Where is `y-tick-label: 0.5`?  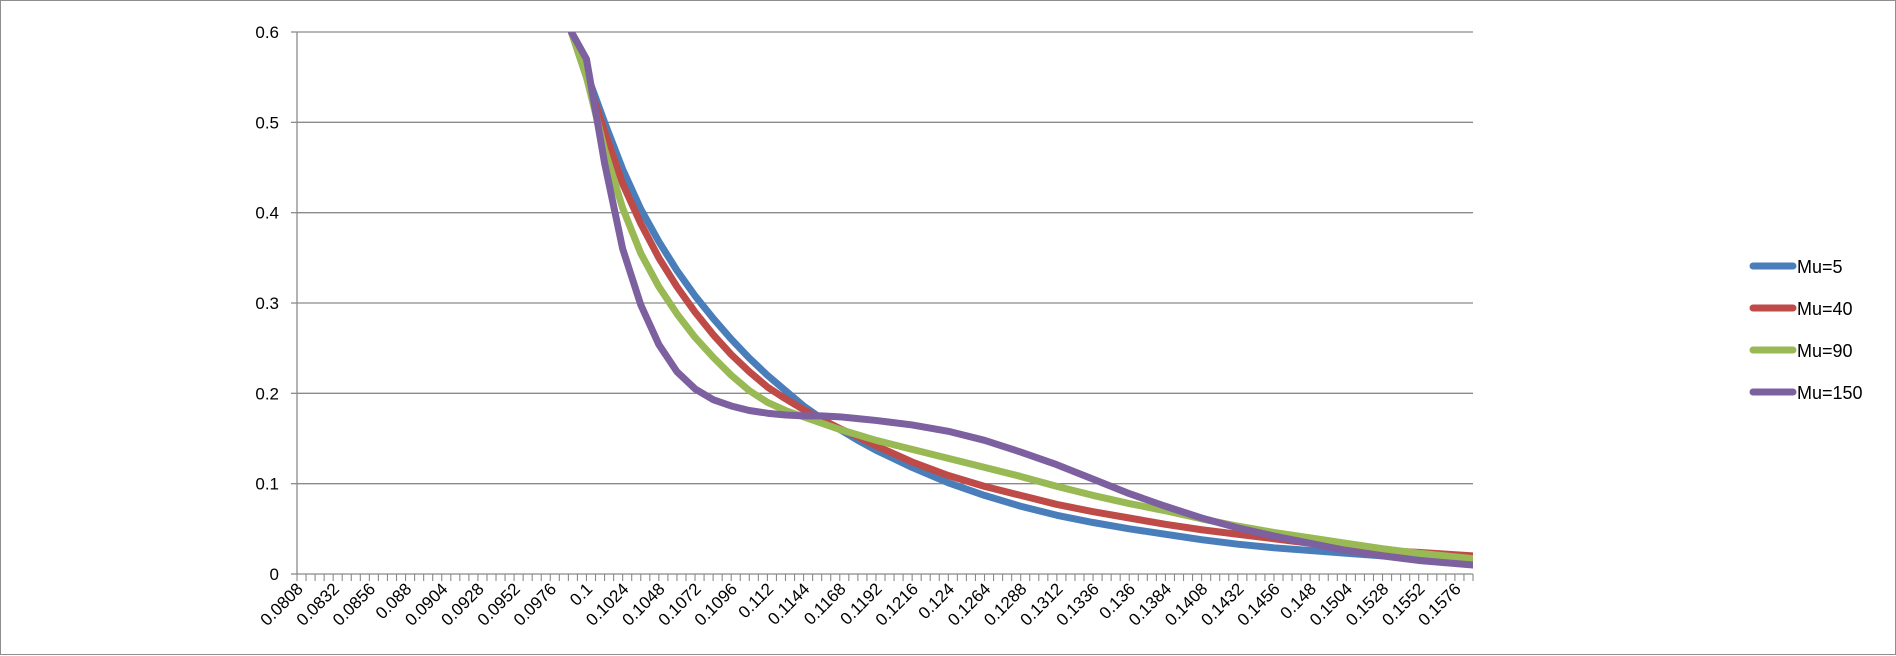 y-tick-label: 0.5 is located at coordinates (267, 122).